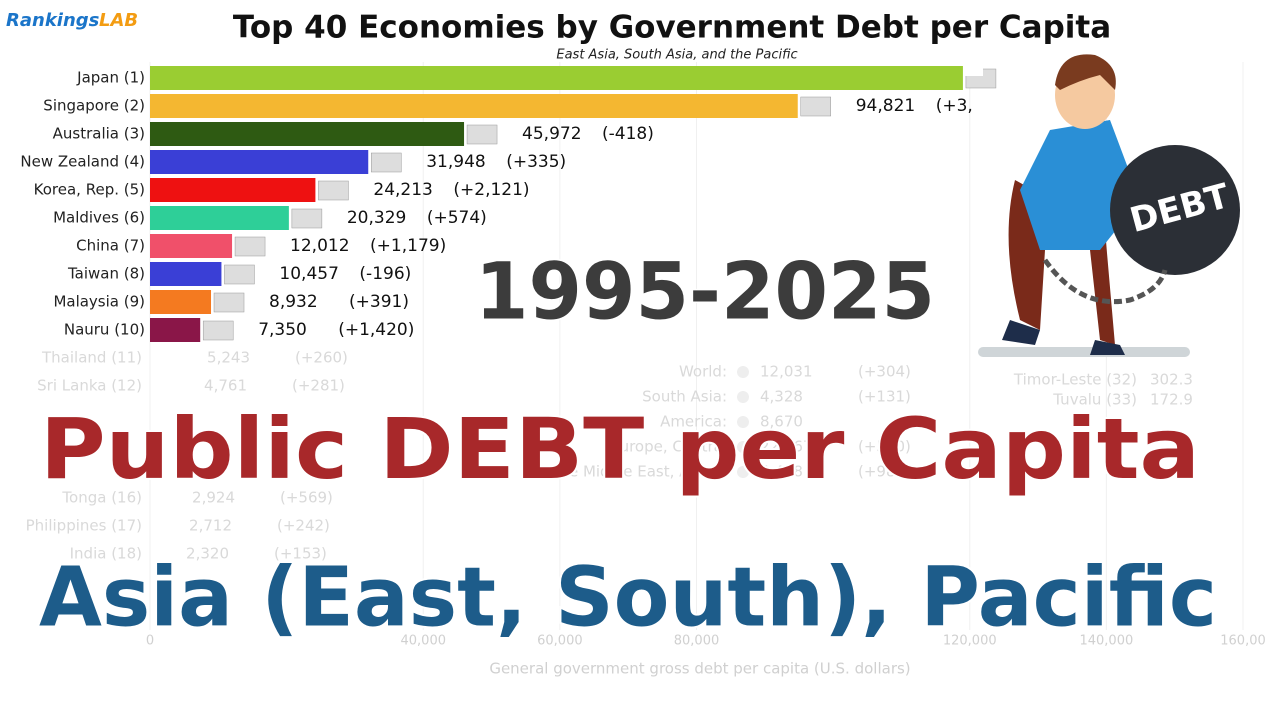 The height and width of the screenshot is (720, 1280). I want to click on faded-value: 2,320, so click(207, 554).